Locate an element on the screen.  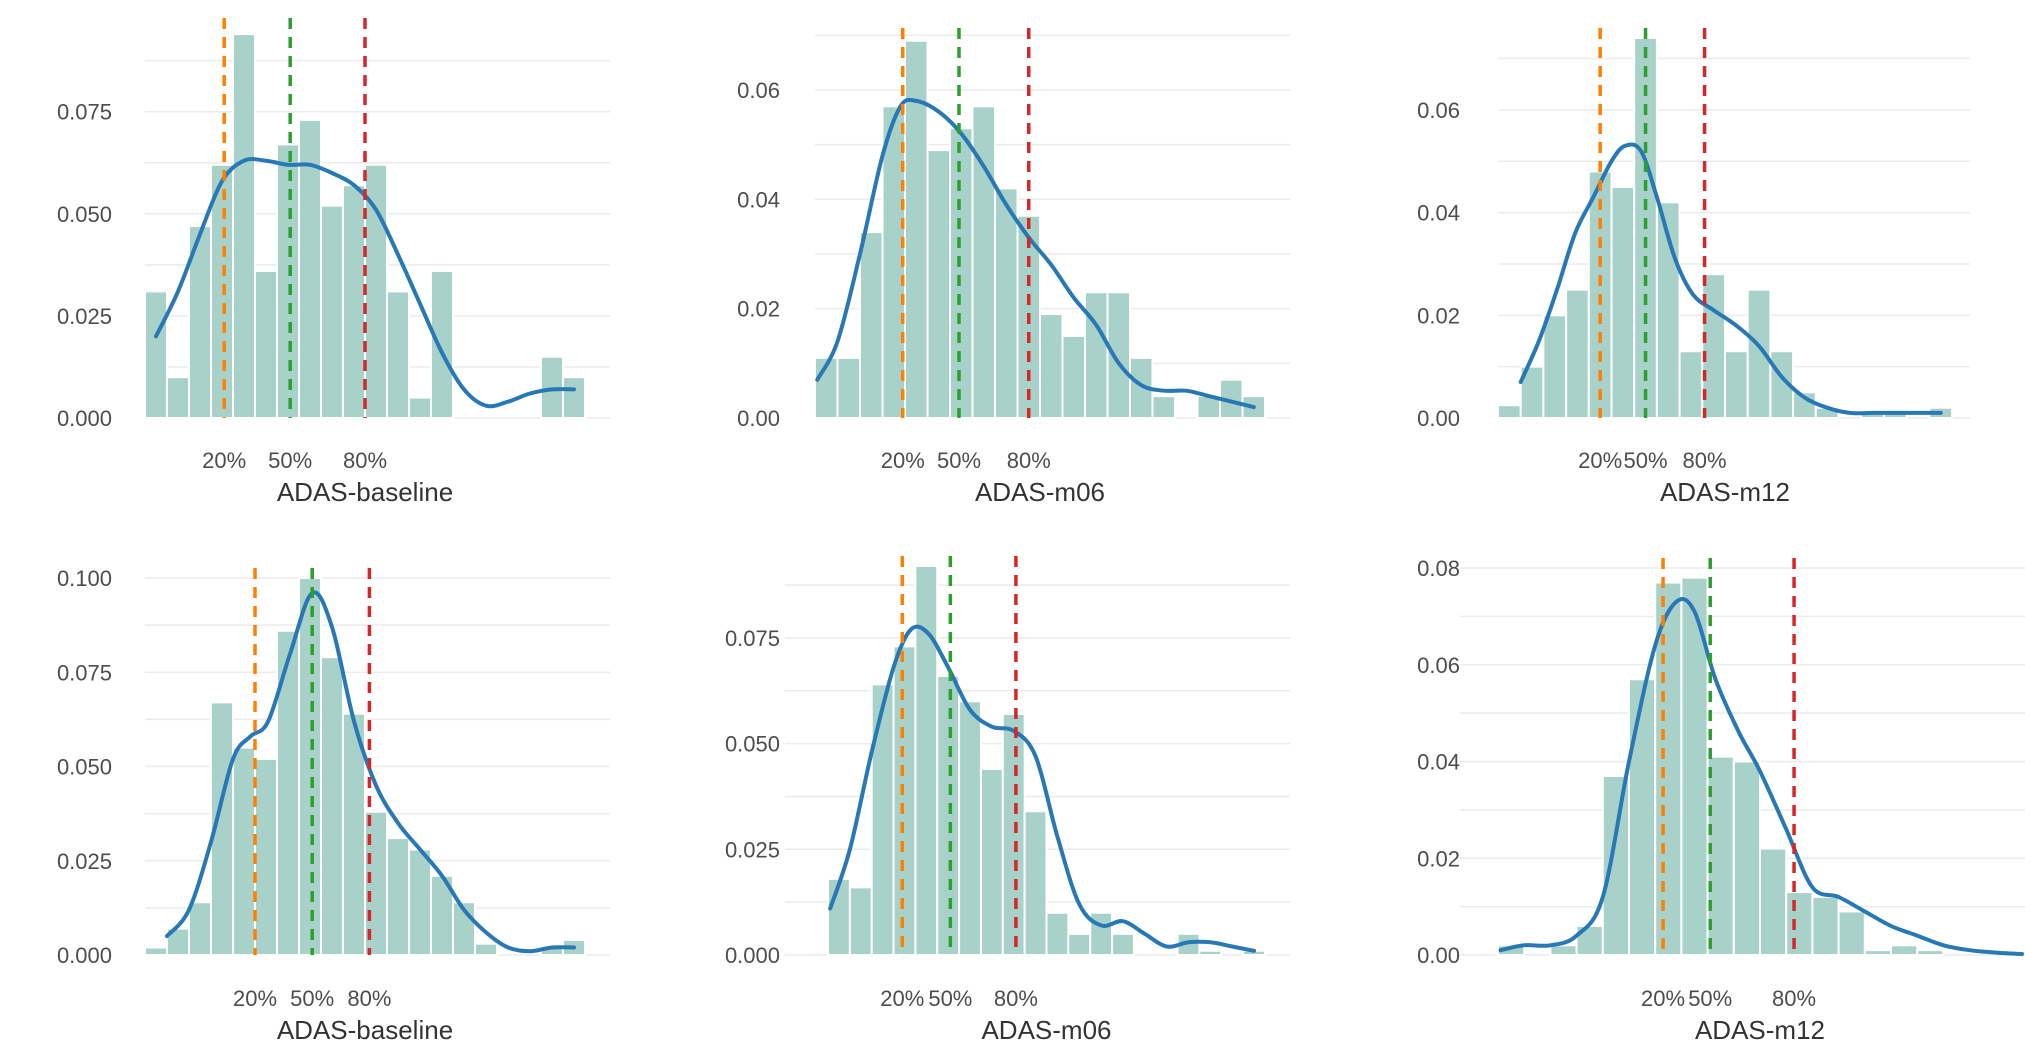
panel-adas-m12-top: 0.00 0.02 0.04 0.06 20% 50% 80% ADAS-m12 is located at coordinates (1693, 267).